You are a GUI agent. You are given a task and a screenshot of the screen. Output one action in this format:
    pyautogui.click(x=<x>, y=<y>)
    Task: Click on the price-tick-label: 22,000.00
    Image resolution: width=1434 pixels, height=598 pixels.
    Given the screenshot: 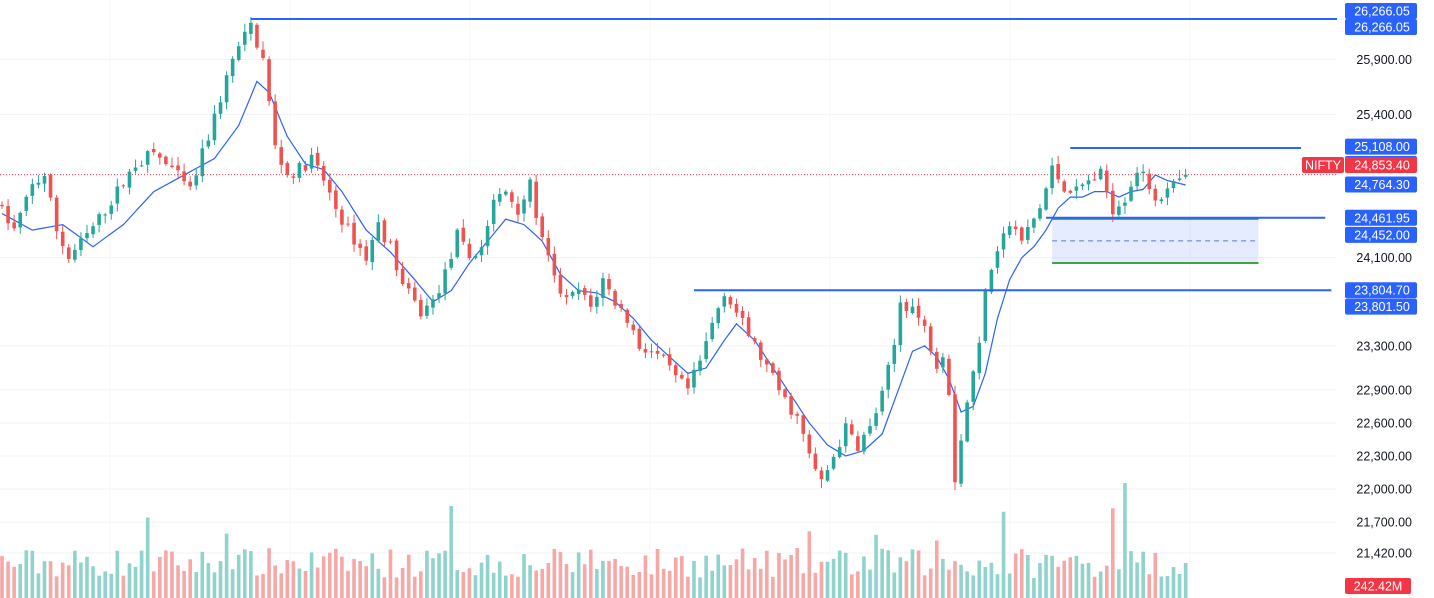 What is the action you would take?
    pyautogui.click(x=1384, y=490)
    